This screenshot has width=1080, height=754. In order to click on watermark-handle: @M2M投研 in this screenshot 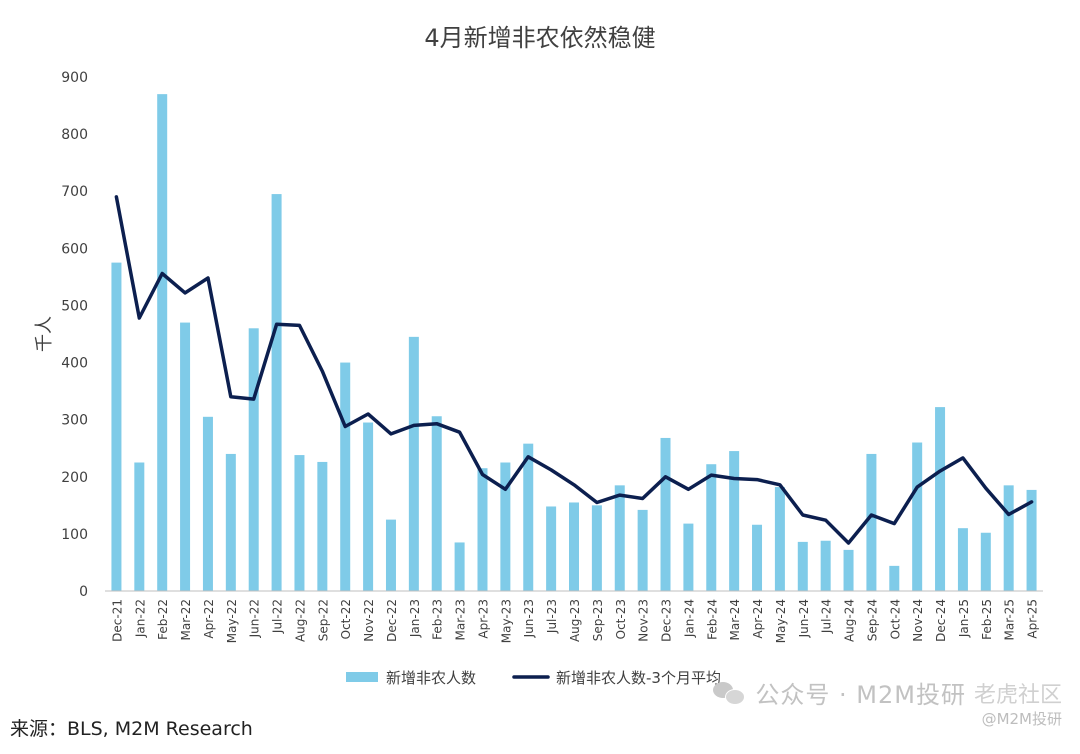, I will do `click(1021, 719)`.